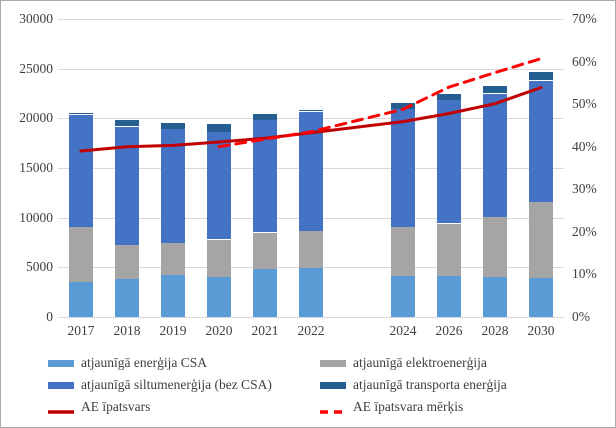 The height and width of the screenshot is (428, 616). What do you see at coordinates (584, 104) in the screenshot?
I see `y-axis-tick-right: 50%` at bounding box center [584, 104].